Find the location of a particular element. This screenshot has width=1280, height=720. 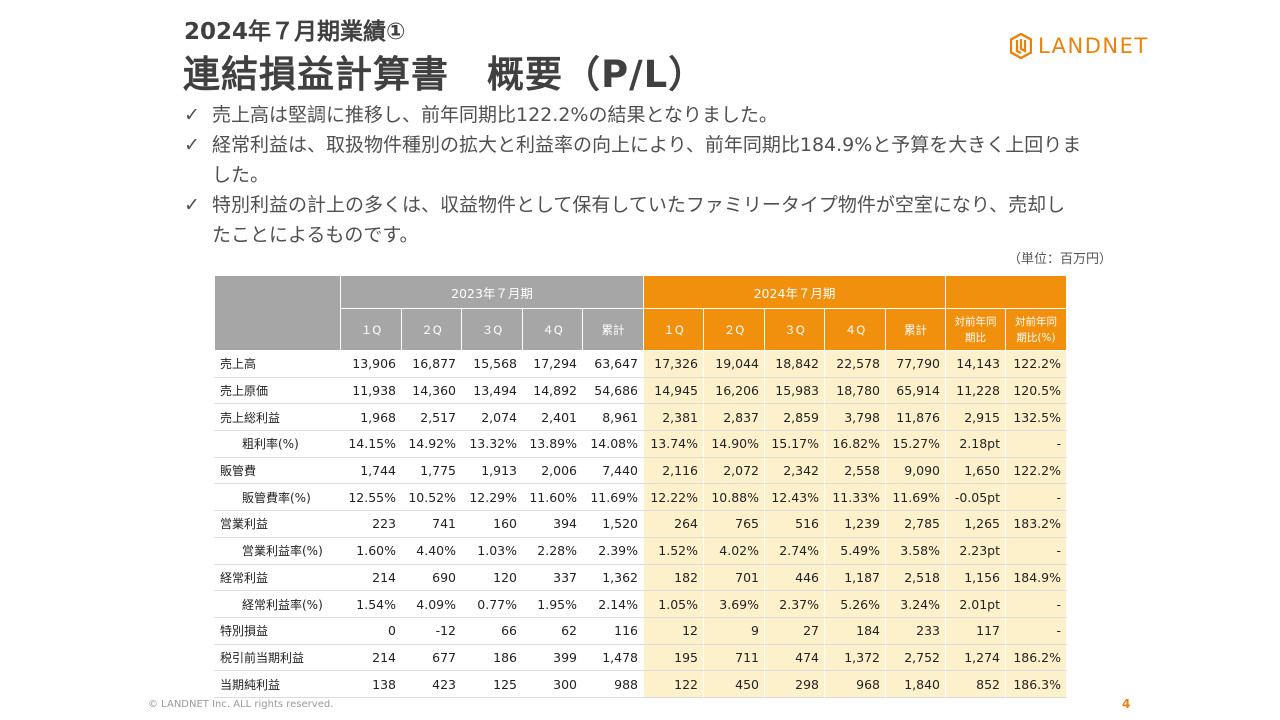

cell-fy2023: 14.92% is located at coordinates (431, 444).